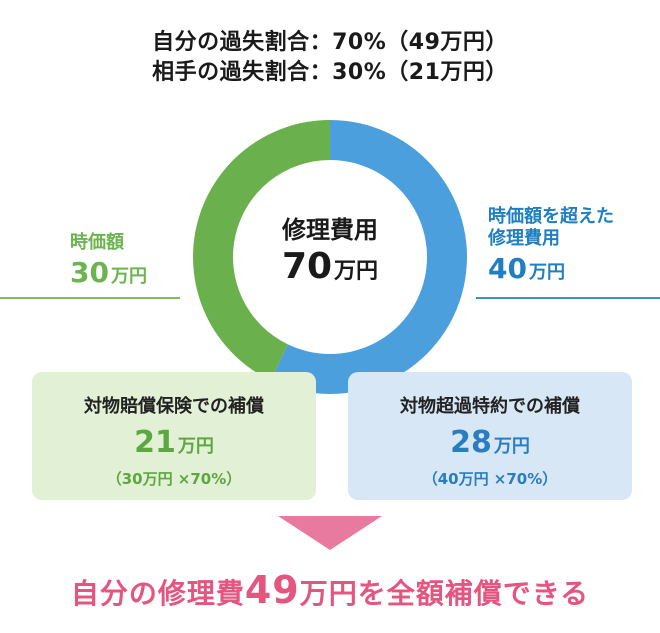 This screenshot has width=660, height=633. What do you see at coordinates (330, 42) in the screenshot?
I see `header-line-1: 自分の過失割合：70%（49万円）` at bounding box center [330, 42].